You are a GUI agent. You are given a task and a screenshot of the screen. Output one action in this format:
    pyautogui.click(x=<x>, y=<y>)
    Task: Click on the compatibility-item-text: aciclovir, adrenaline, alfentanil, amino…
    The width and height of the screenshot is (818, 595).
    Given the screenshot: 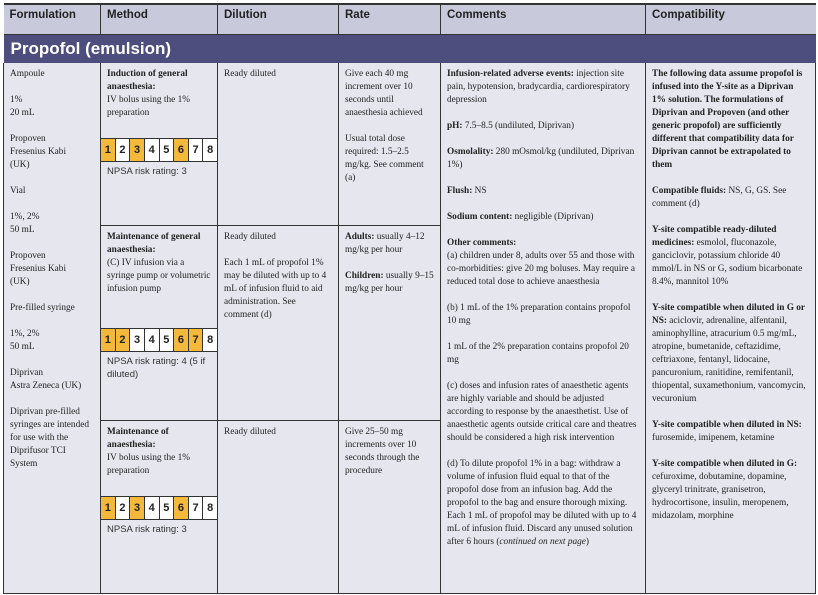 What is the action you would take?
    pyautogui.click(x=729, y=360)
    